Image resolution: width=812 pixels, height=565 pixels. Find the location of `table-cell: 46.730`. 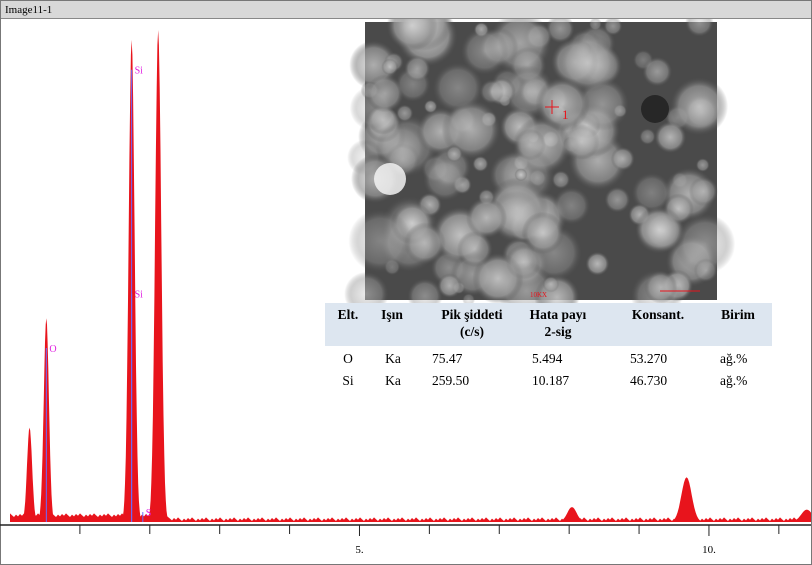

table-cell: 46.730 is located at coordinates (648, 380).